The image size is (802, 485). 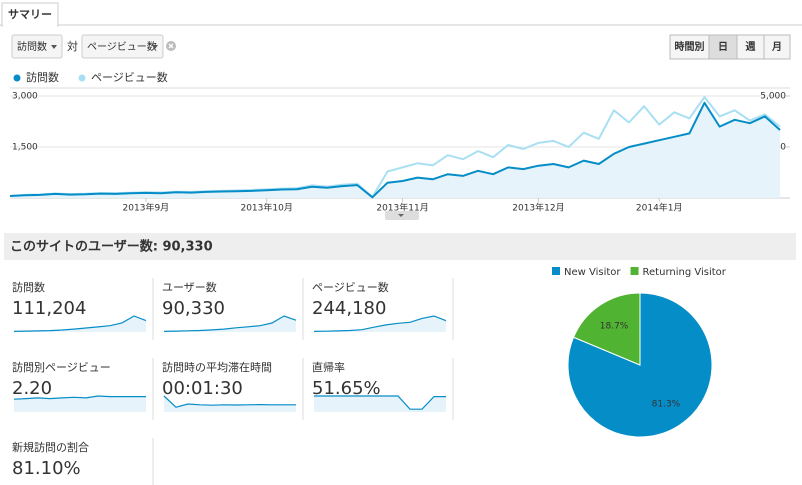 What do you see at coordinates (30, 25) in the screenshot?
I see `tab-cover` at bounding box center [30, 25].